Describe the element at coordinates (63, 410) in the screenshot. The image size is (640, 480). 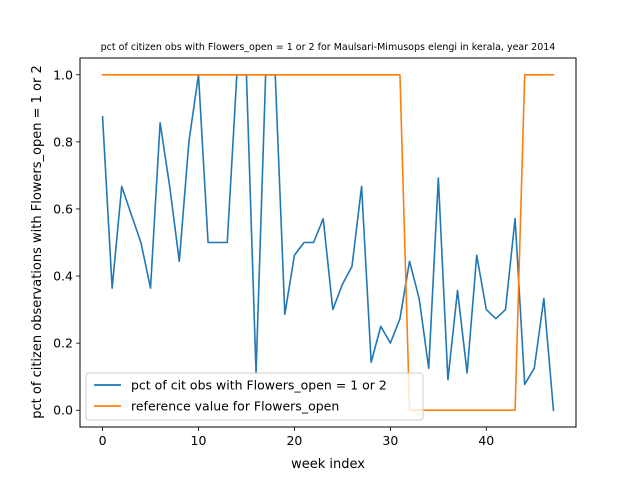
I see `y-tick-label: 0.0` at that location.